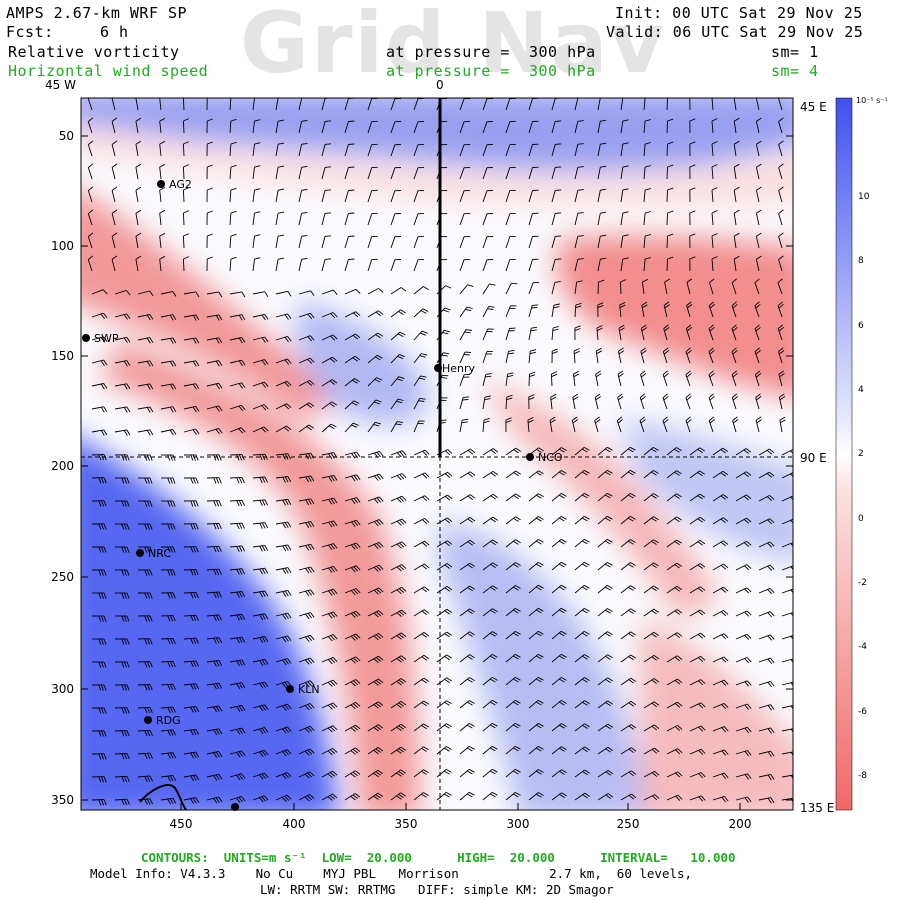  I want to click on x-tick-label: 450, so click(181, 824).